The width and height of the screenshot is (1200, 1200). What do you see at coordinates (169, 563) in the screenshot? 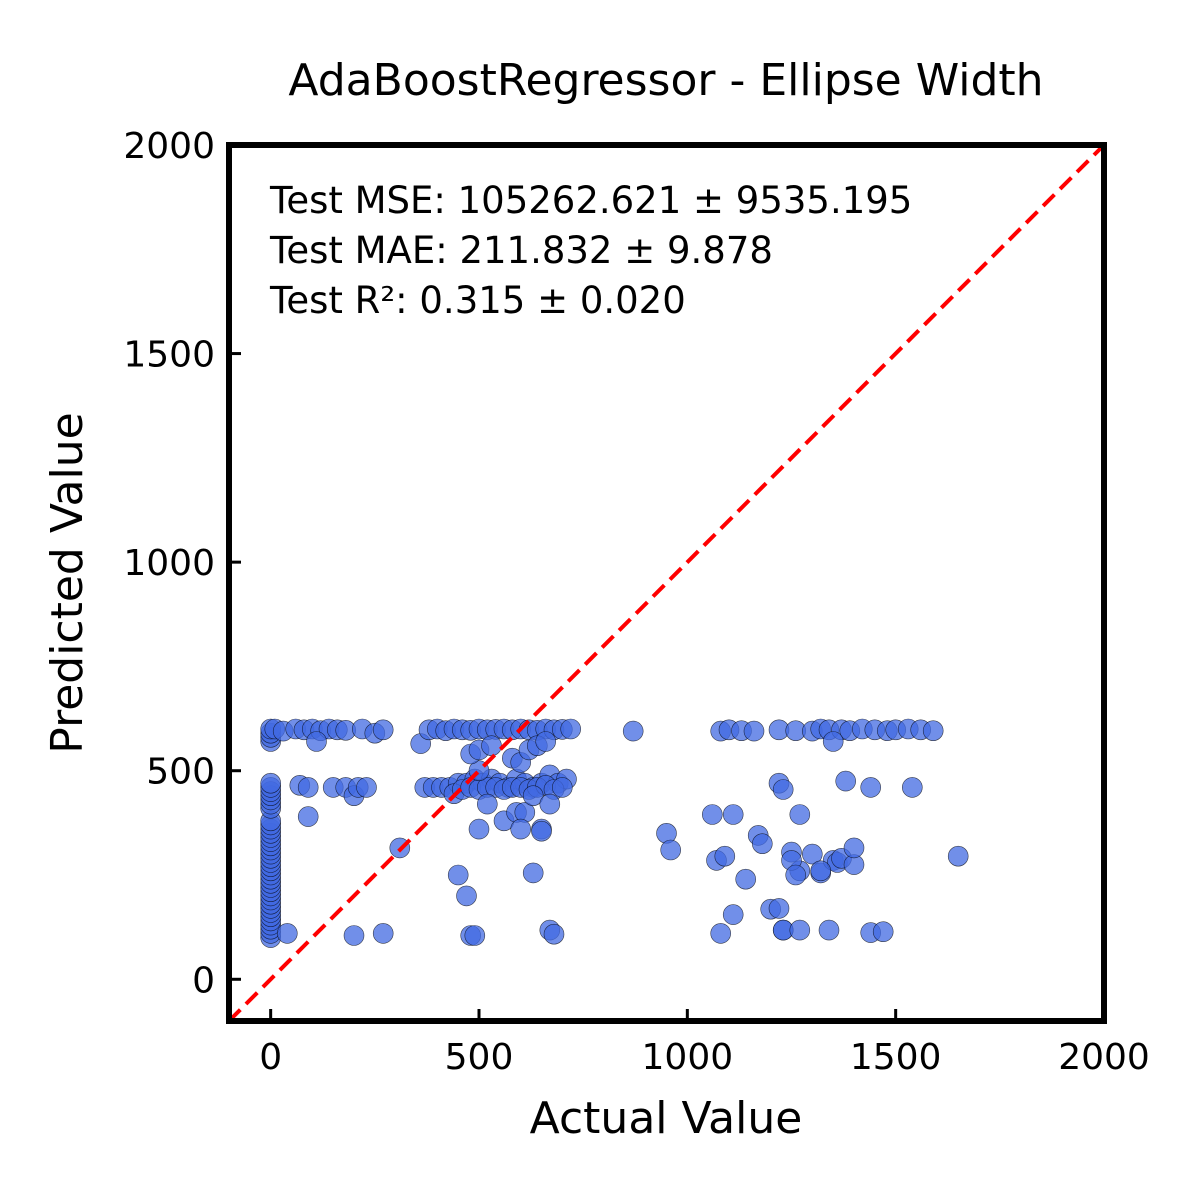
I see `y-tick-label: 1000` at bounding box center [169, 563].